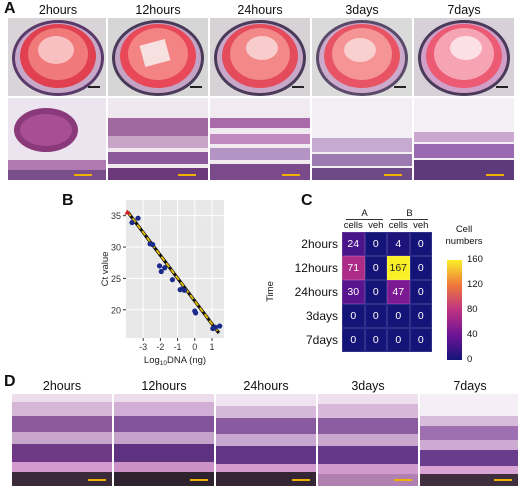 The width and height of the screenshot is (520, 491). Describe the element at coordinates (368, 386) in the screenshot. I see `timepoint-label-d-3days: 3days` at that location.